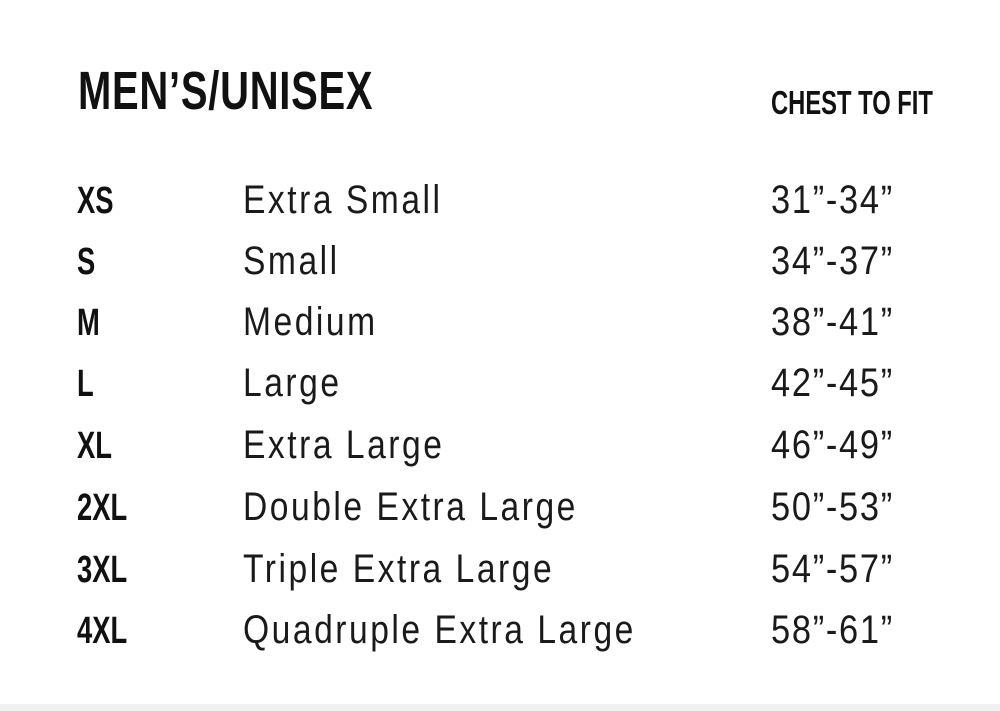  What do you see at coordinates (500, 265) in the screenshot?
I see `table-row: S Small 34”-37”` at bounding box center [500, 265].